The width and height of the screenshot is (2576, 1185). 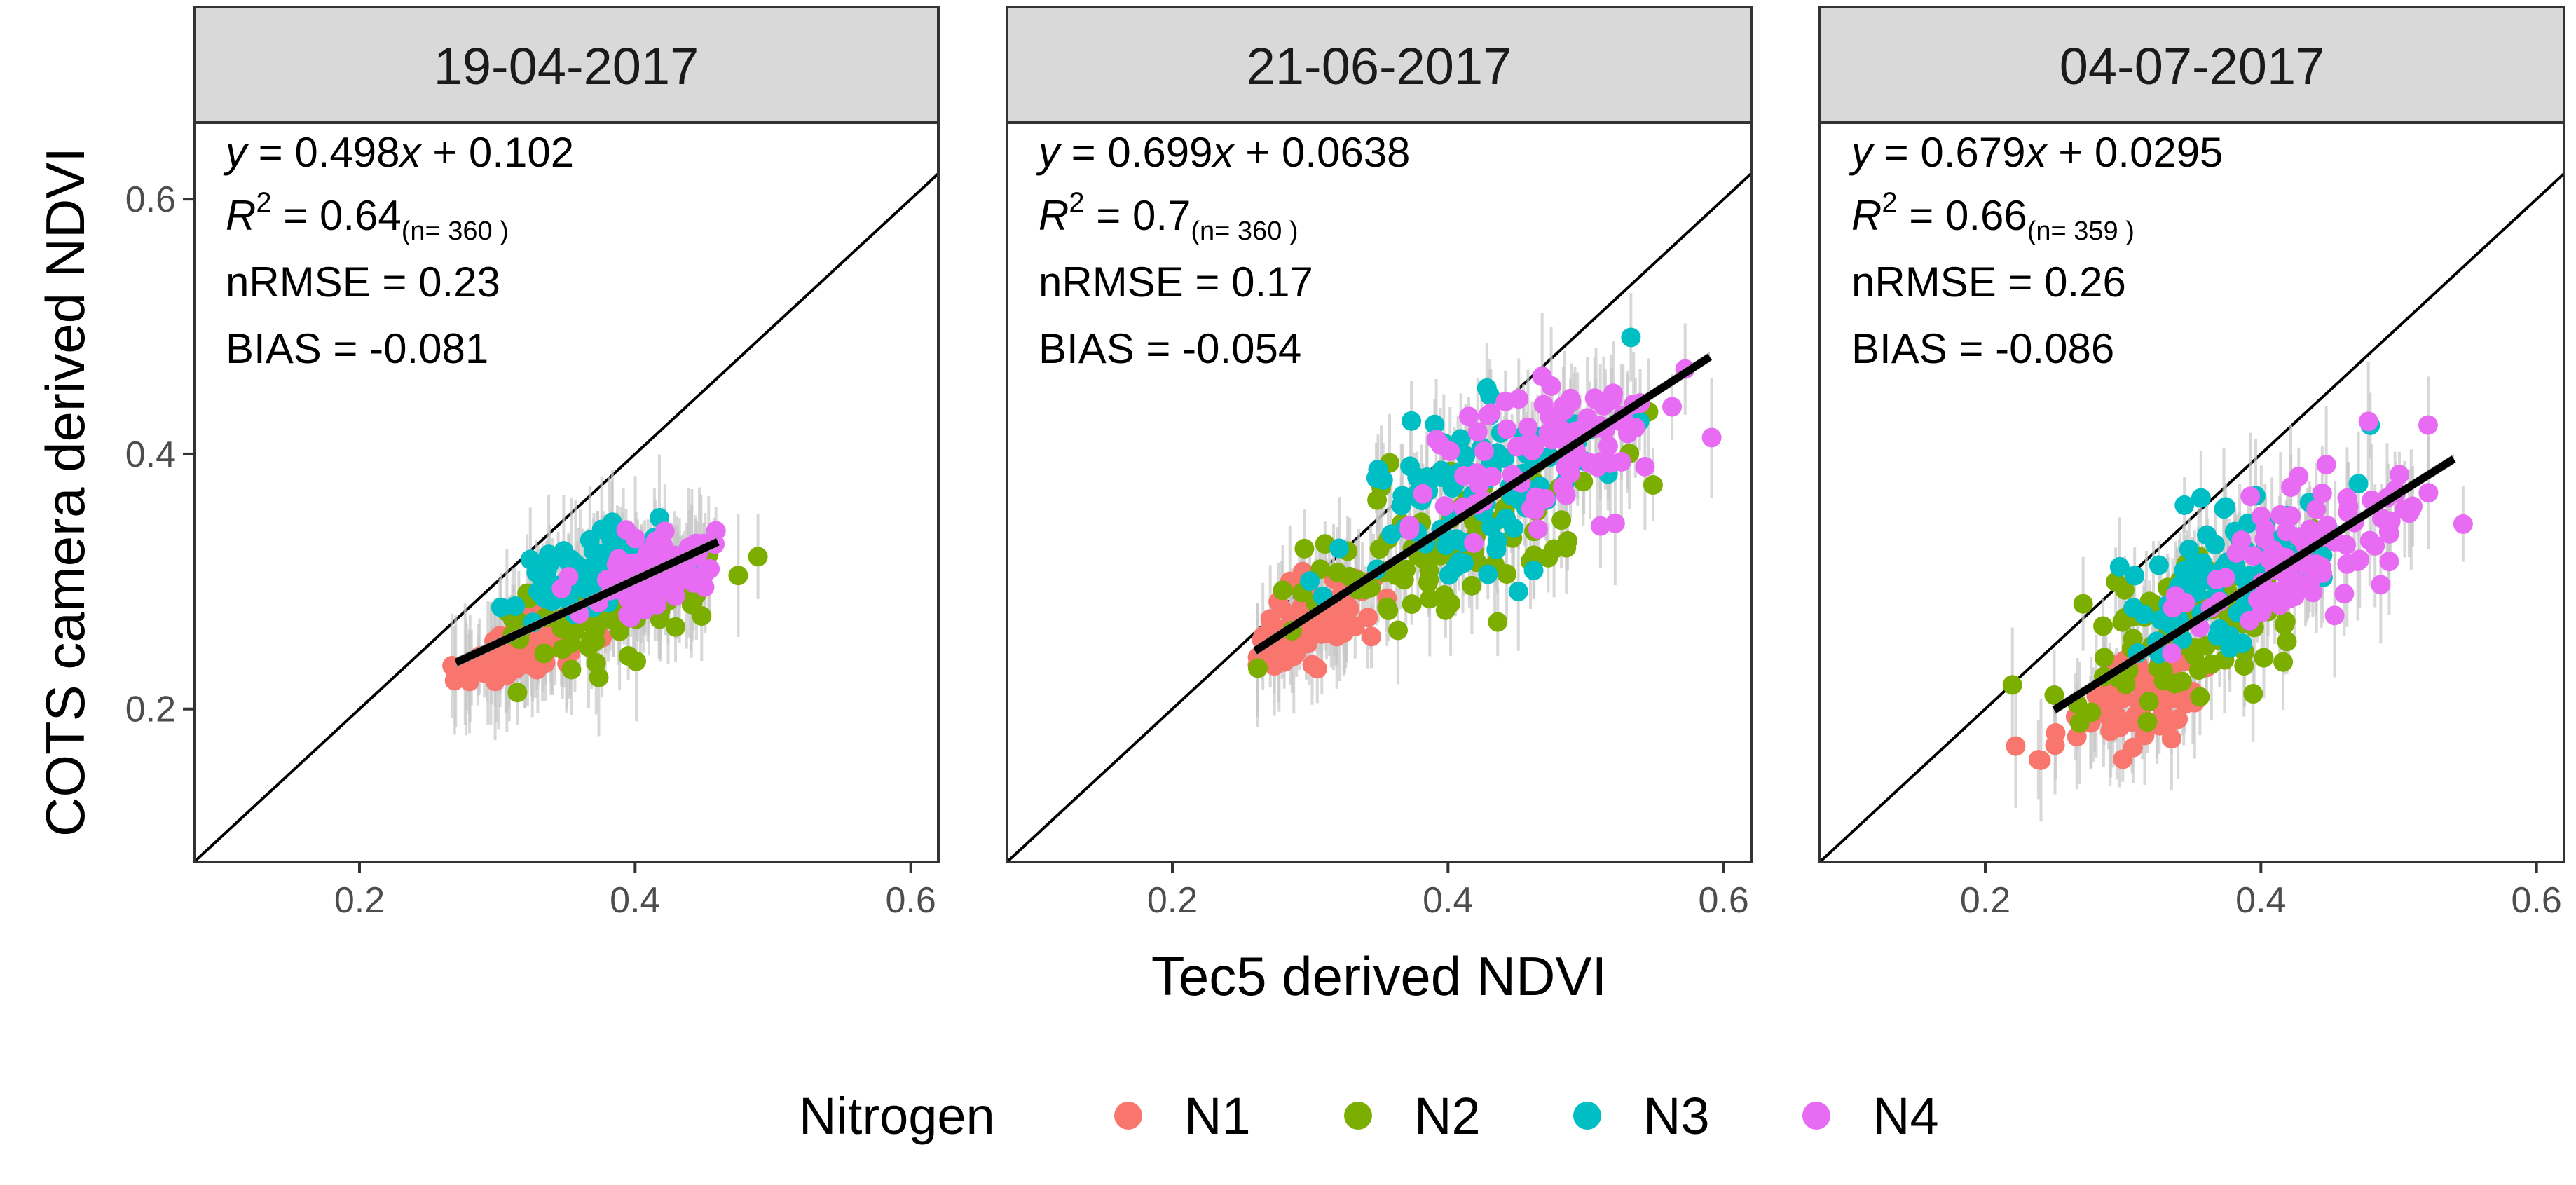 I want to click on panel-1-title: 19-04-2017, so click(x=566, y=66).